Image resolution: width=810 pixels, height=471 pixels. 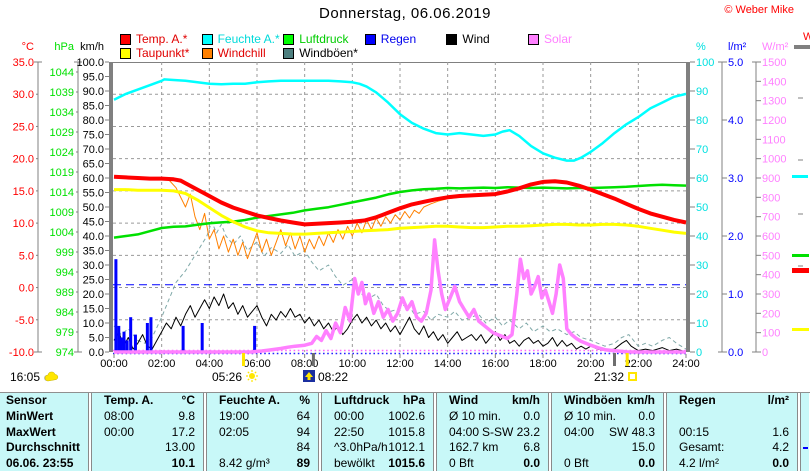 I want to click on cell-feuchte-avg: 84, so click(x=262, y=448).